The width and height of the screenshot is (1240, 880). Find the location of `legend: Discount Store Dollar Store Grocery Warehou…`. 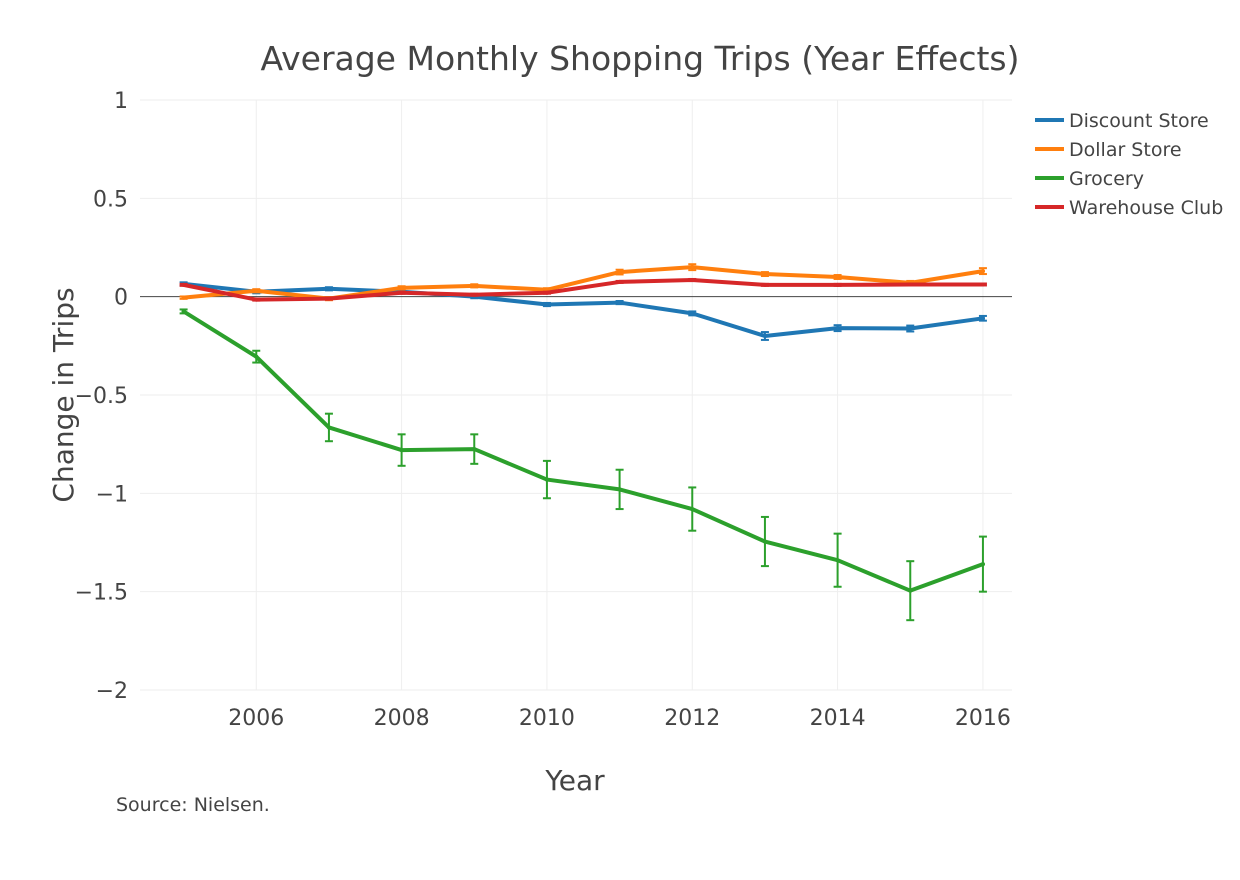

legend: Discount Store Dollar Store Grocery Warehou… is located at coordinates (1129, 164).